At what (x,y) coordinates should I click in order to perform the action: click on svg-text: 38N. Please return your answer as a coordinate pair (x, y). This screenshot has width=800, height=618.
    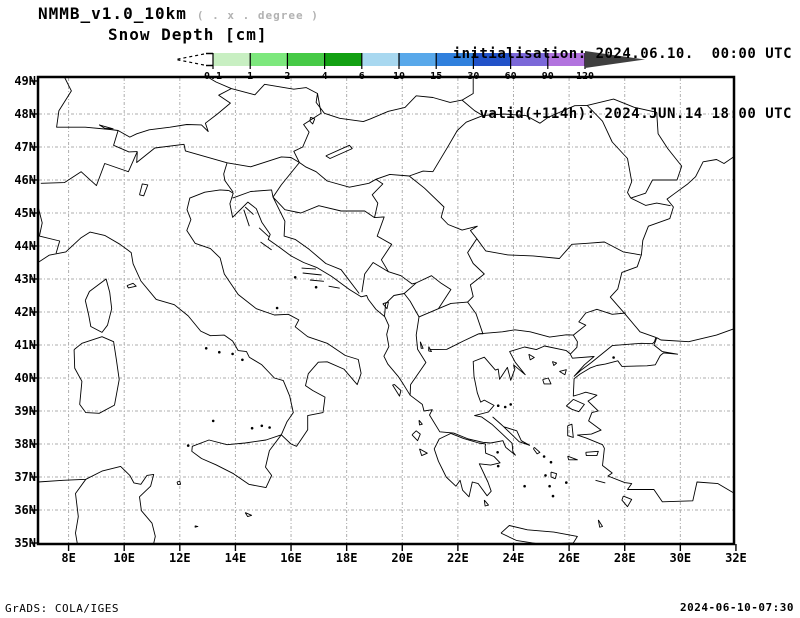
    Looking at the image, I should click on (25, 444).